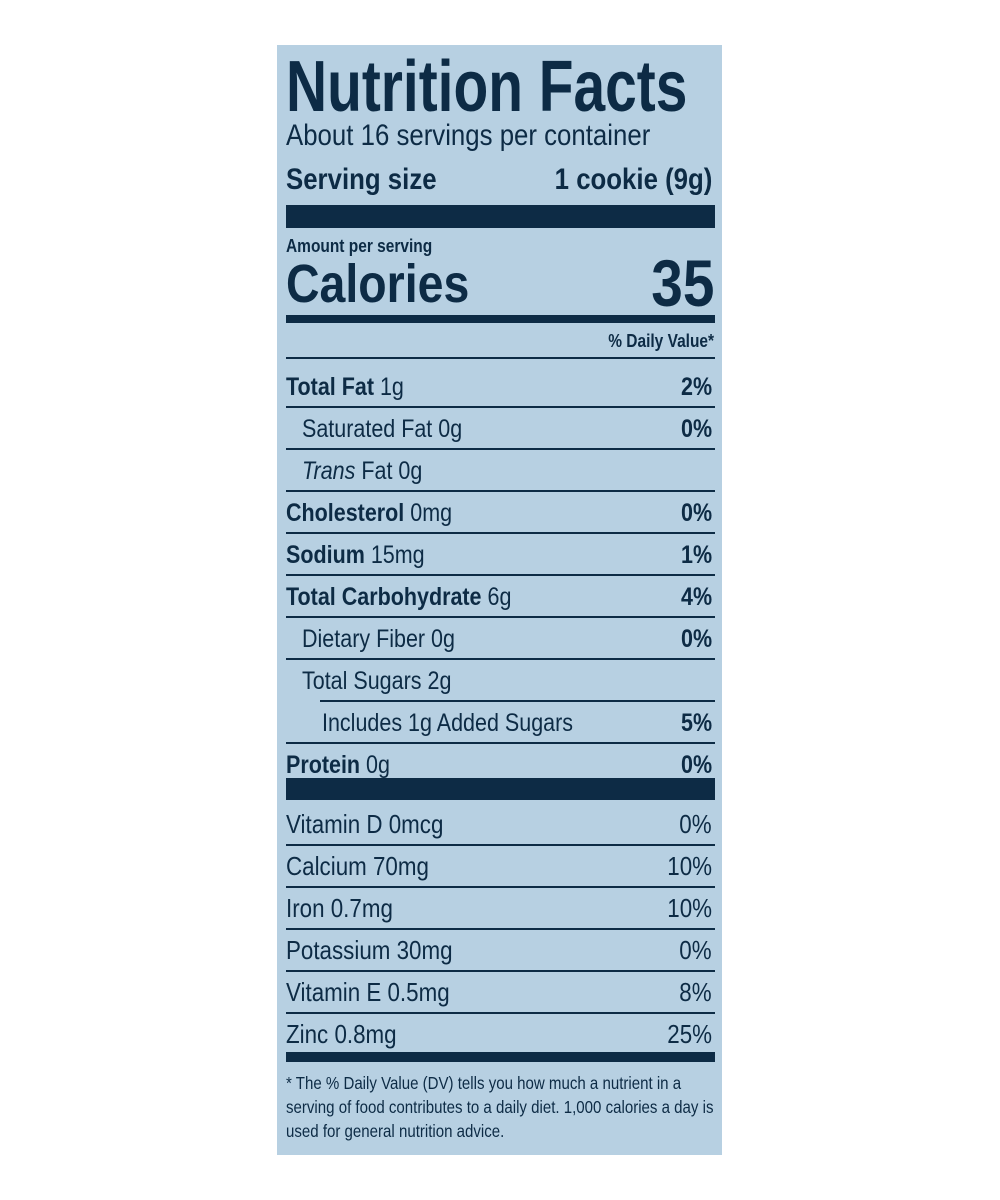 The width and height of the screenshot is (1000, 1200). I want to click on nutrient-name: Total Sugars 2g, so click(376, 681).